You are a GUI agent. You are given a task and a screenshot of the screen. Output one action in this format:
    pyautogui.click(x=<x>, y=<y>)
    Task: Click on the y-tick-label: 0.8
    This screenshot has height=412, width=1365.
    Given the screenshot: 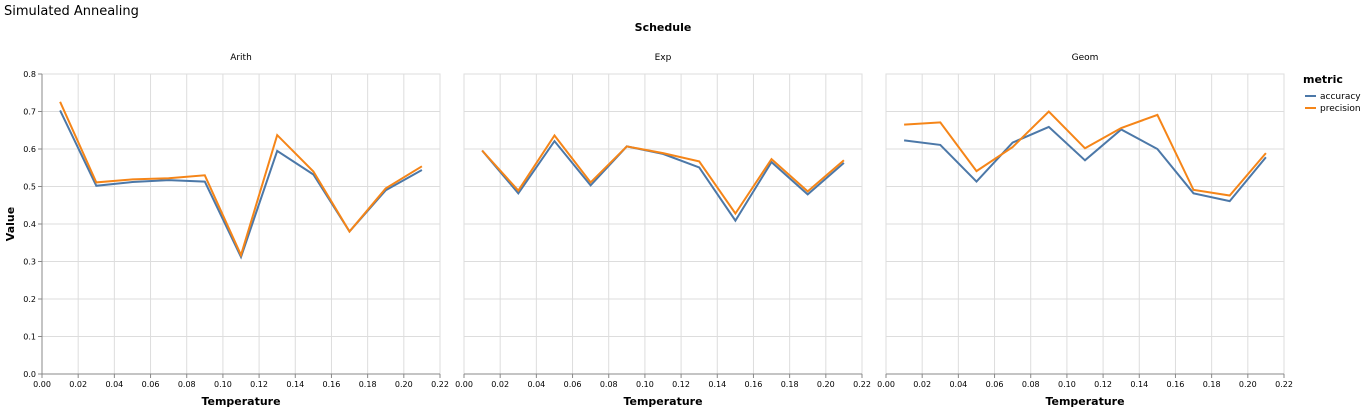 What is the action you would take?
    pyautogui.click(x=29, y=74)
    